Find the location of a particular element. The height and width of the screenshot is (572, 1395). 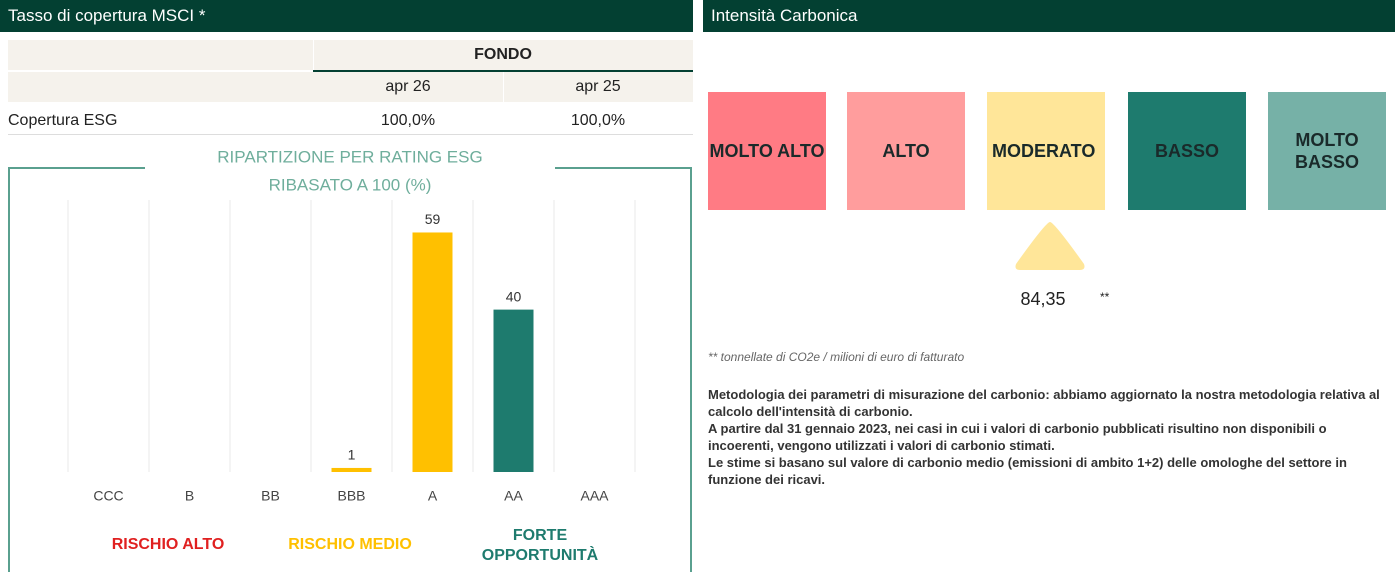

row-label: Copertura ESG is located at coordinates (63, 120).